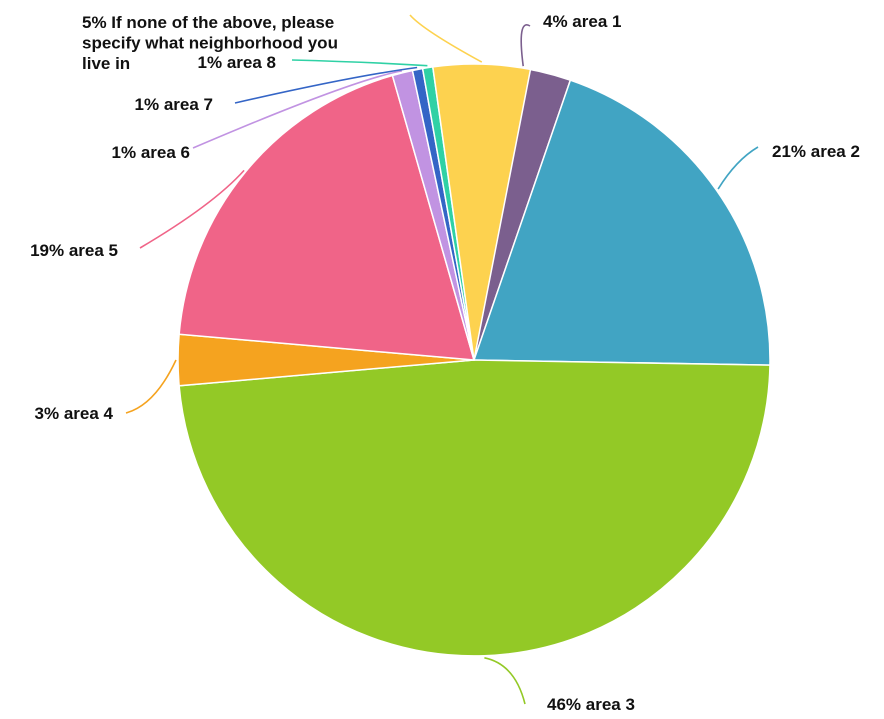  Describe the element at coordinates (151, 152) in the screenshot. I see `slice-label-6: 1% area 6` at that location.